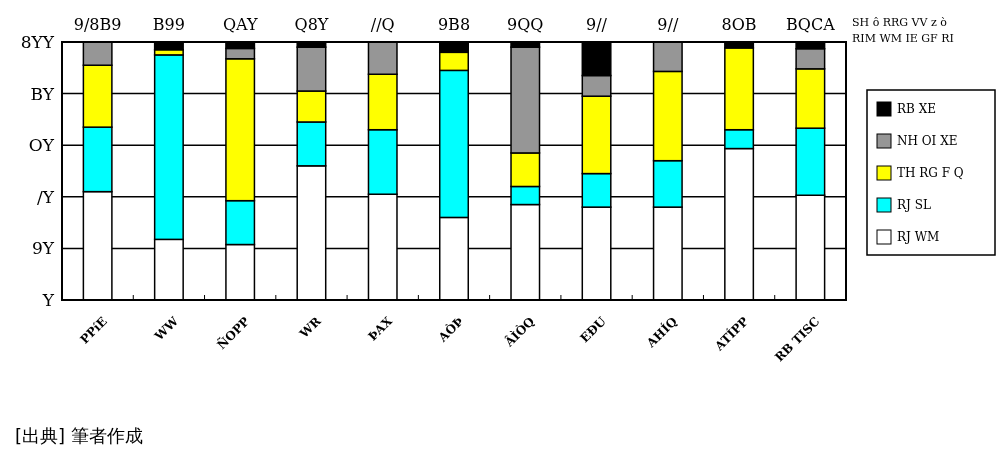 The image size is (1003, 450). Describe the element at coordinates (900, 22) in the screenshot. I see `text: SH ô RRG VV z ò` at that location.